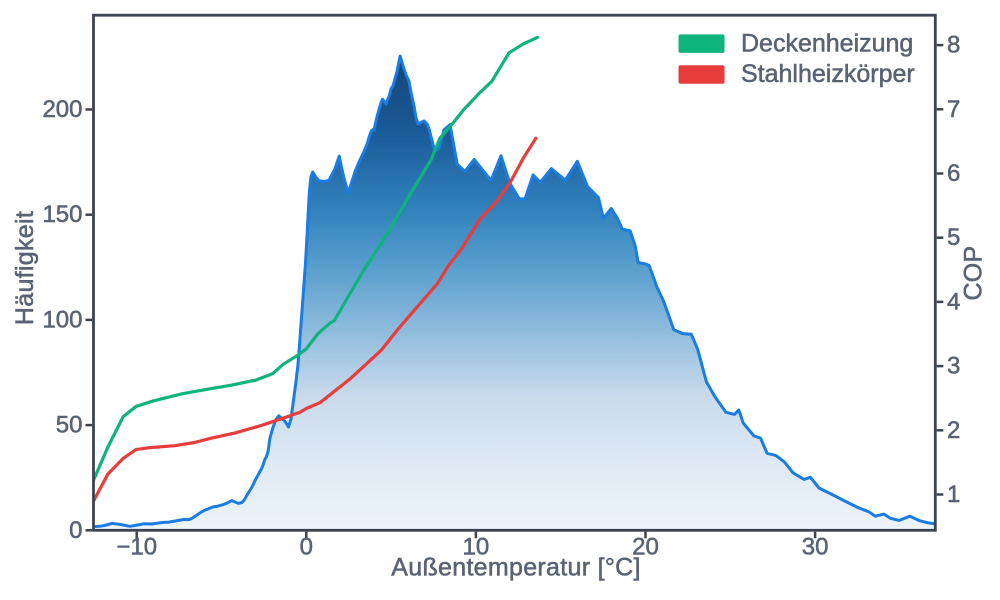 The image size is (1000, 600). What do you see at coordinates (953, 430) in the screenshot?
I see `svg-text: 2` at bounding box center [953, 430].